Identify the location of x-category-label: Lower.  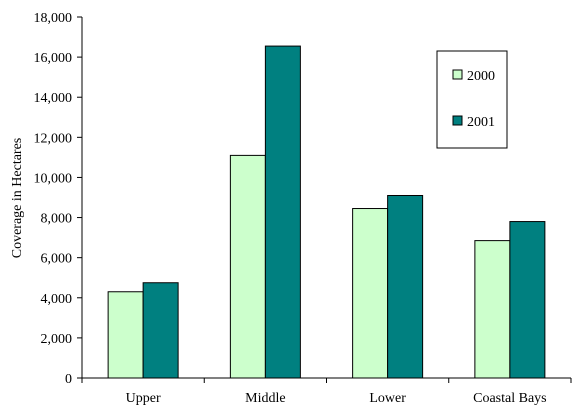
(387, 398).